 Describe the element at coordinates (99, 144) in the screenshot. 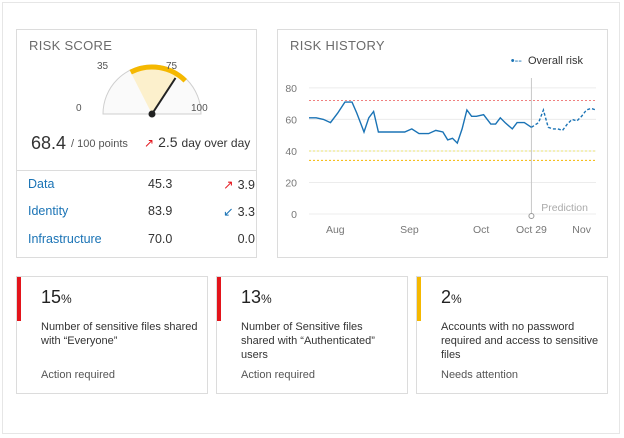

I see `score-unit: / 100 points` at that location.